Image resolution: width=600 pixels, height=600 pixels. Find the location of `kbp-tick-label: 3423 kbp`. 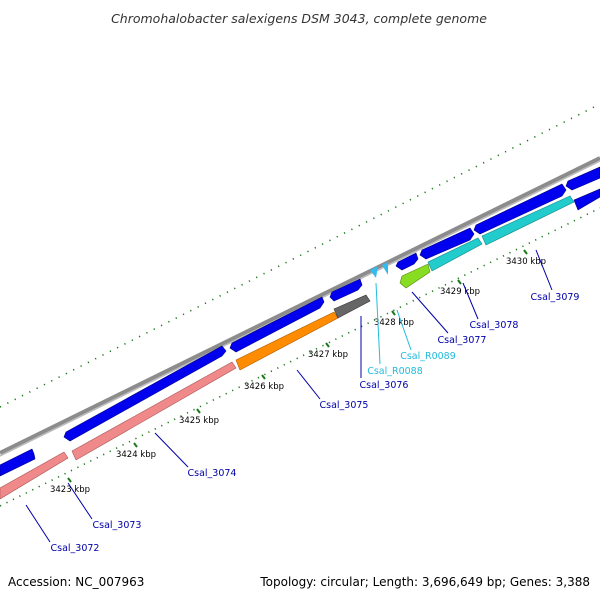

kbp-tick-label: 3423 kbp is located at coordinates (70, 490).